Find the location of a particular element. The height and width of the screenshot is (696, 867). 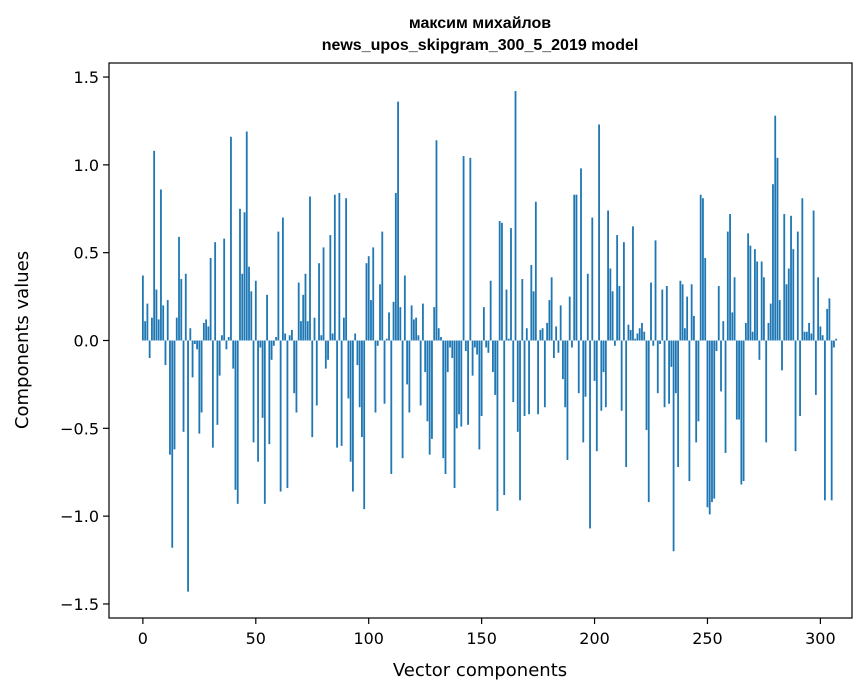

x-tick-label: 300 is located at coordinates (820, 638).